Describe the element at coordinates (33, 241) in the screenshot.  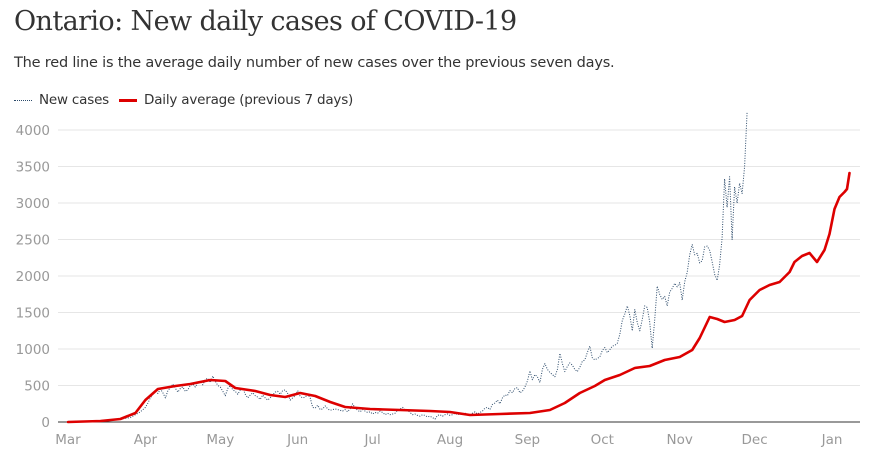
I see `y-tick-label: 2500` at that location.